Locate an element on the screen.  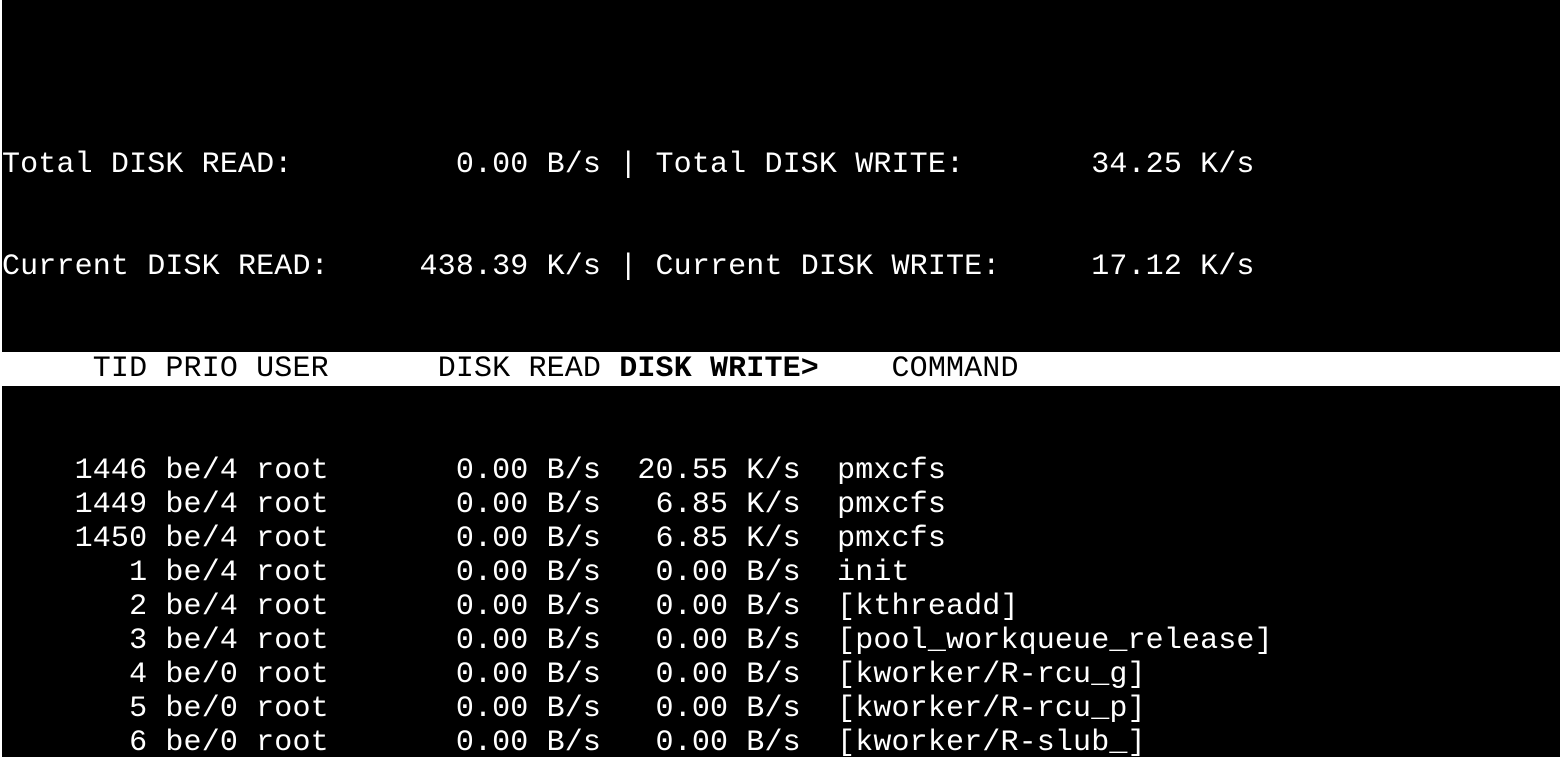
process-command: [pool_workqueue_release] is located at coordinates (1036, 641).